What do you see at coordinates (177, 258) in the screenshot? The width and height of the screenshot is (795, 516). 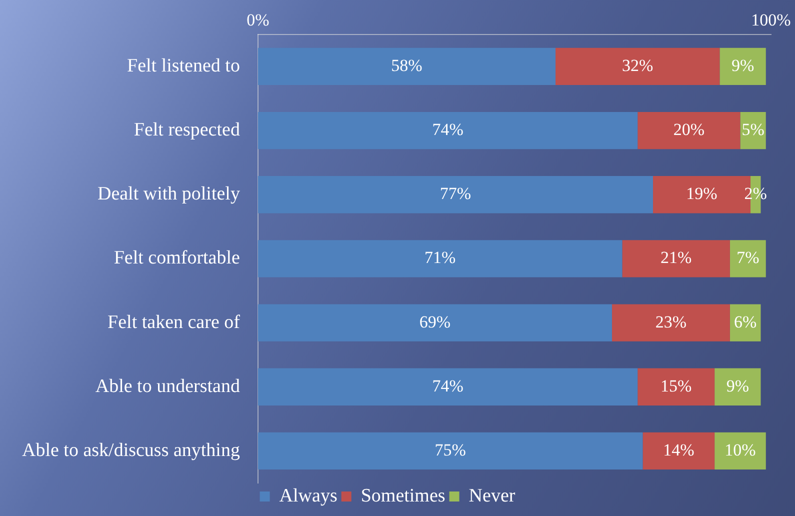 I see `y-tick-label: Felt comfortable` at bounding box center [177, 258].